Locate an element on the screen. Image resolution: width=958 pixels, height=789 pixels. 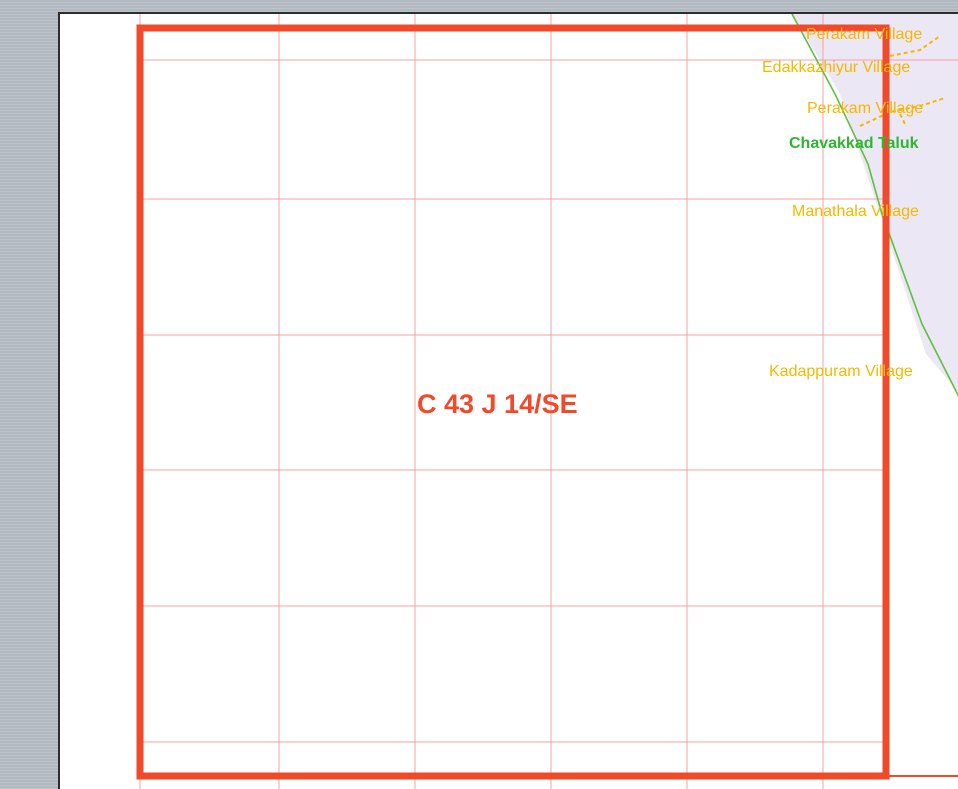
village-label-perakam-2: Perakam Village is located at coordinates (865, 108).